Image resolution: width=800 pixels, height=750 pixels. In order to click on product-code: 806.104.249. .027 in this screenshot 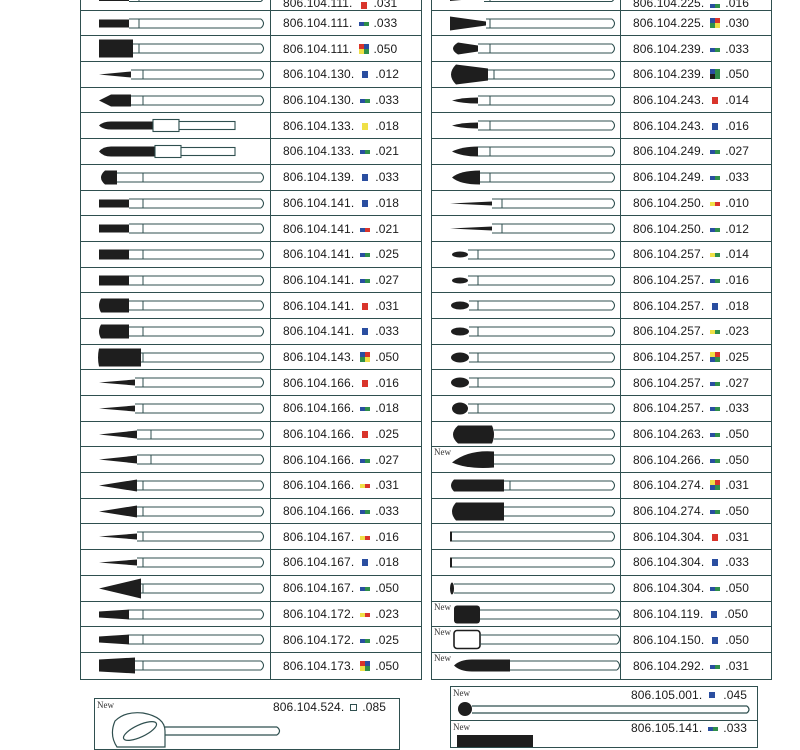, I will do `click(696, 151)`.